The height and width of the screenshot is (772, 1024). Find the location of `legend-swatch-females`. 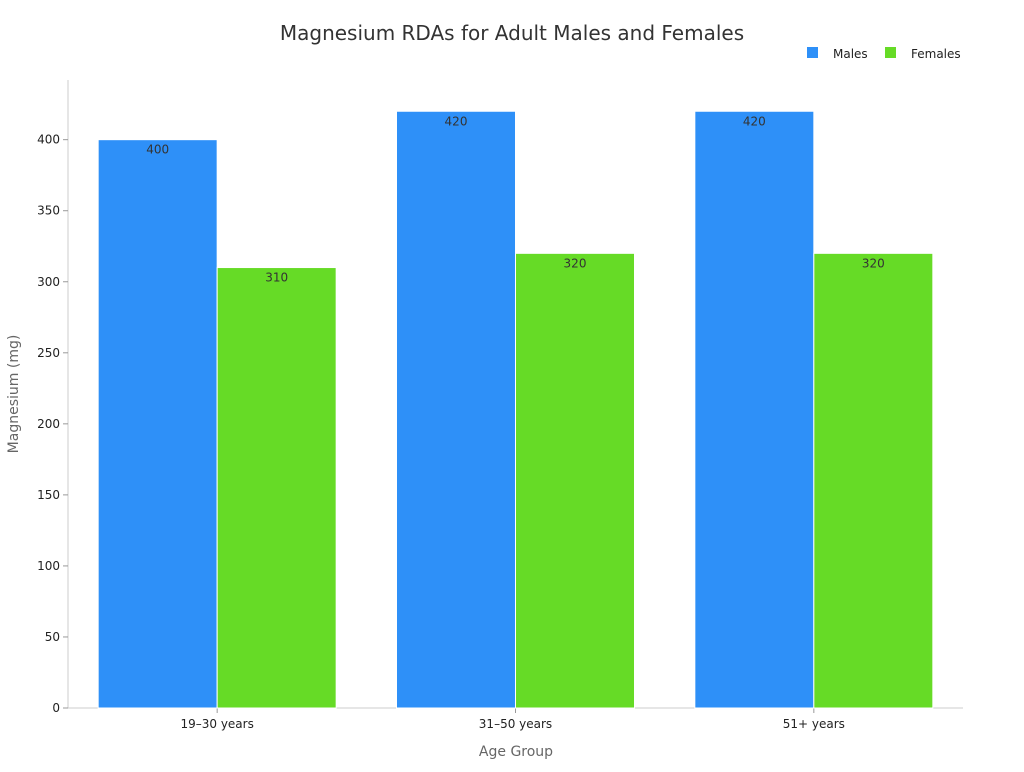

legend-swatch-females is located at coordinates (890, 52).